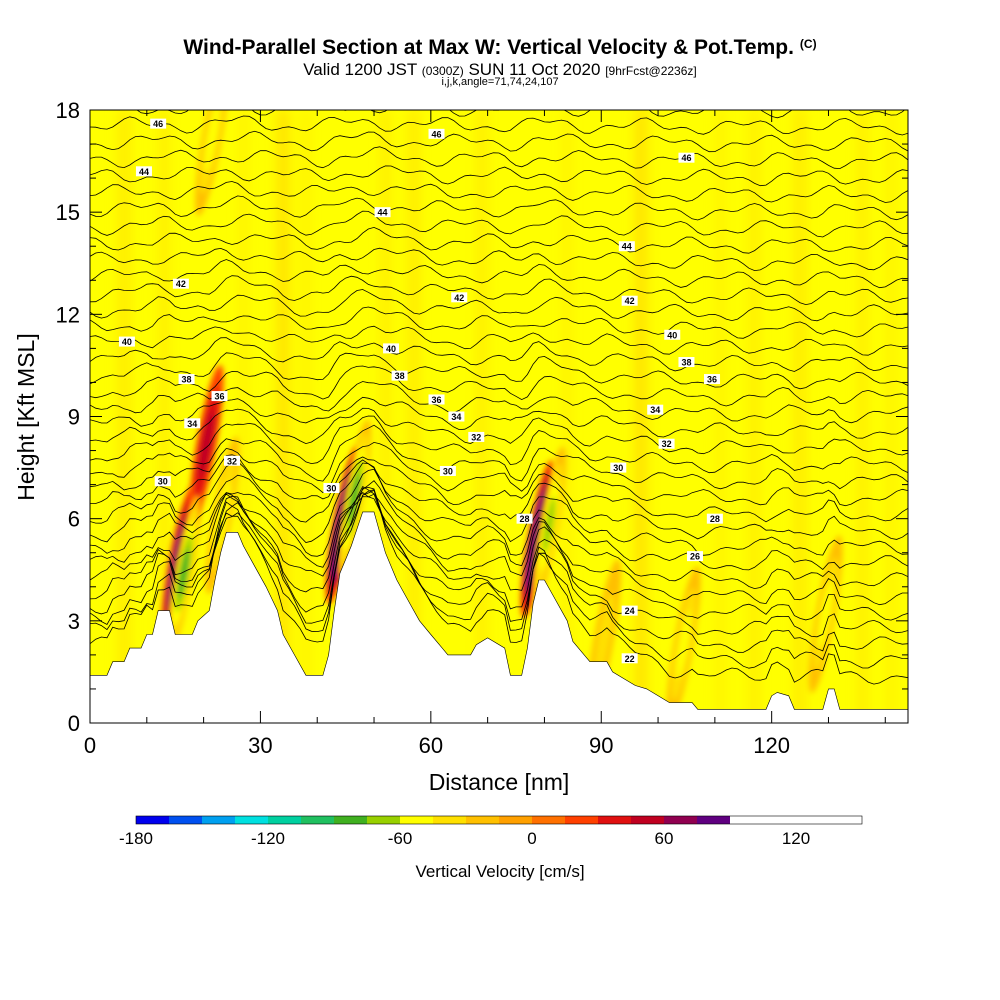 This screenshot has width=1000, height=1000. Describe the element at coordinates (651, 71) in the screenshot. I see `forecast-info: [9hrFcst@2236z]` at that location.